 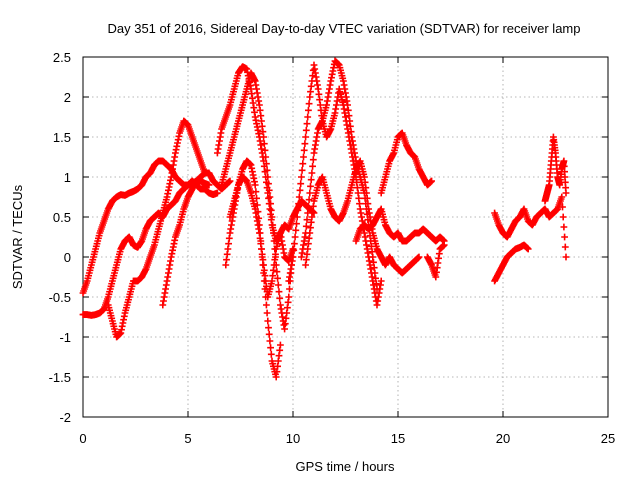 I want to click on x-tick-label: 25, so click(x=608, y=438).